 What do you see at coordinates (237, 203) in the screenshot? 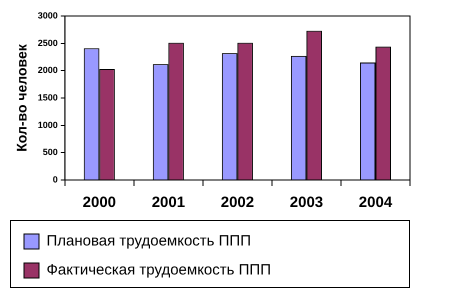
I see `x-tick-label: 2002` at bounding box center [237, 203].